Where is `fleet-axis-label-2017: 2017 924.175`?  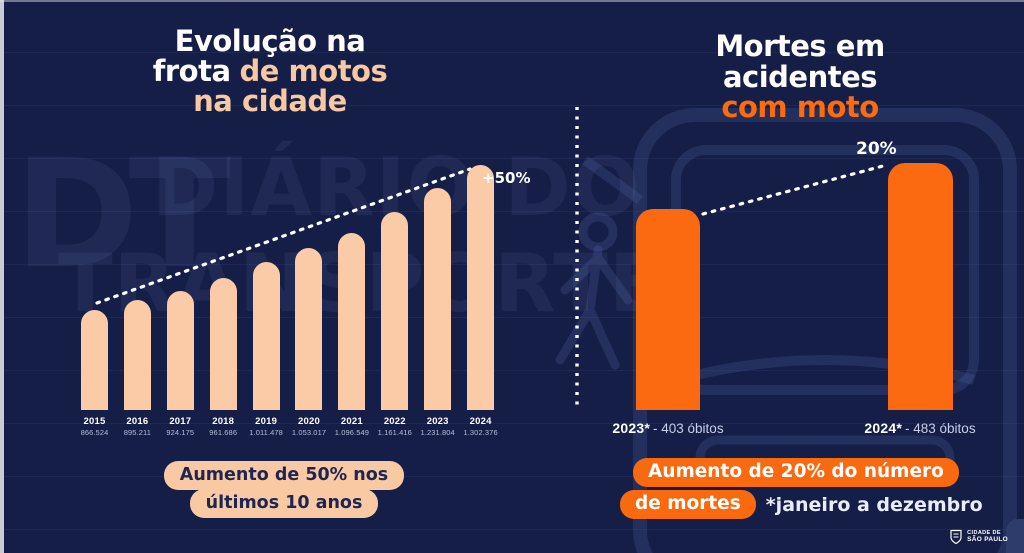
fleet-axis-label-2017: 2017 924.175 is located at coordinates (180, 426).